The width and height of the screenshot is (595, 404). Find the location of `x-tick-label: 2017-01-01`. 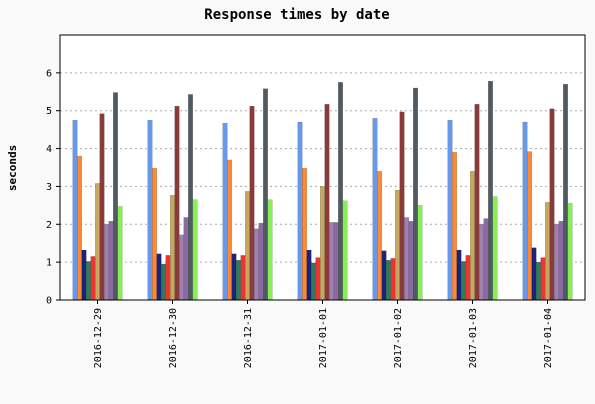

x-tick-label: 2017-01-01 is located at coordinates (323, 338).